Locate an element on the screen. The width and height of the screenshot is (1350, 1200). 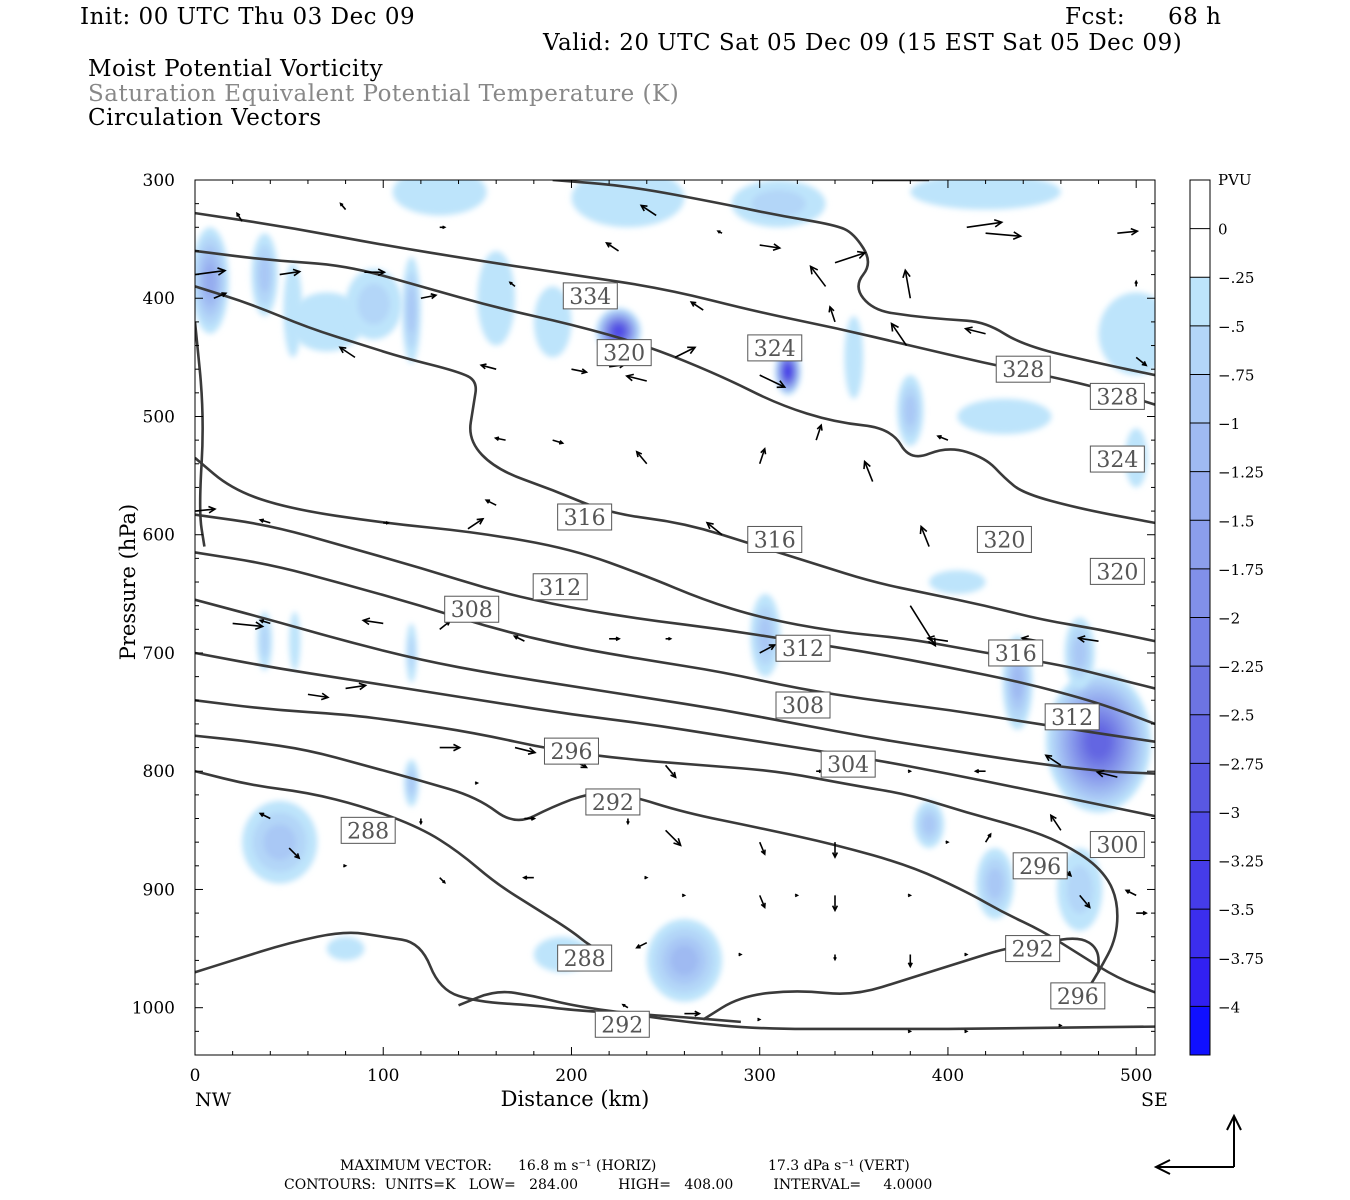
contour-label-text: 334 is located at coordinates (590, 297).